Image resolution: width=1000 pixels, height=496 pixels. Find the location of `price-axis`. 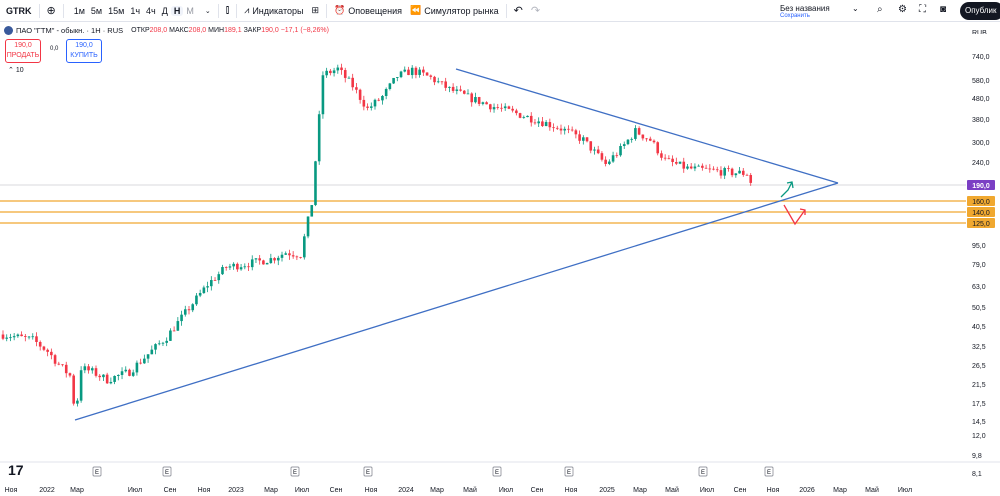

price-axis is located at coordinates (983, 248).